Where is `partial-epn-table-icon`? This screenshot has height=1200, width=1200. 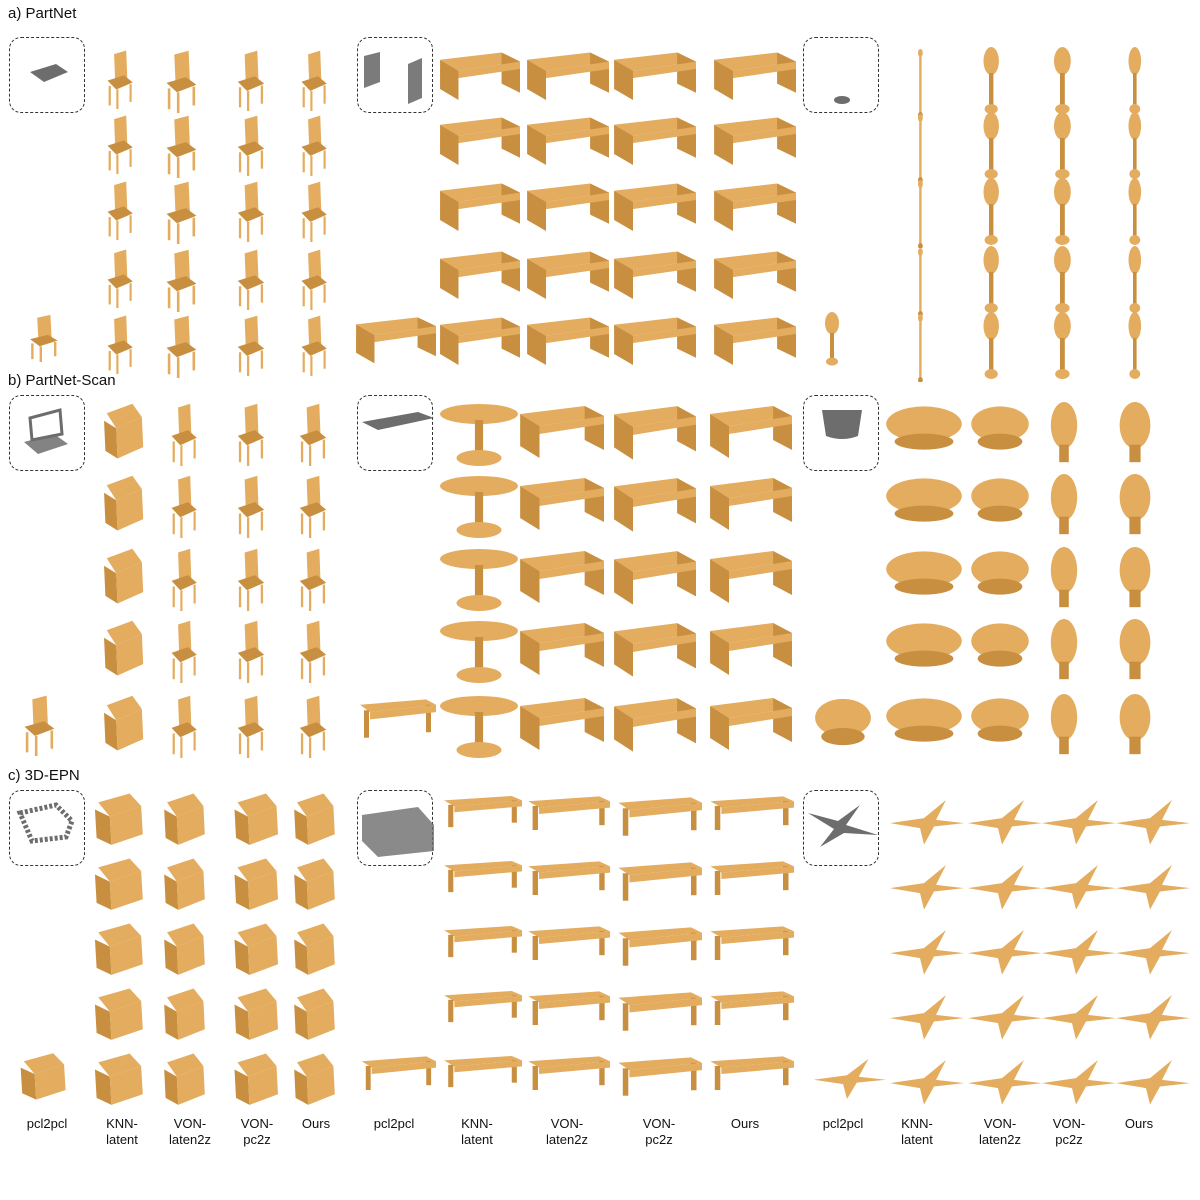
partial-epn-table-icon is located at coordinates (396, 829).